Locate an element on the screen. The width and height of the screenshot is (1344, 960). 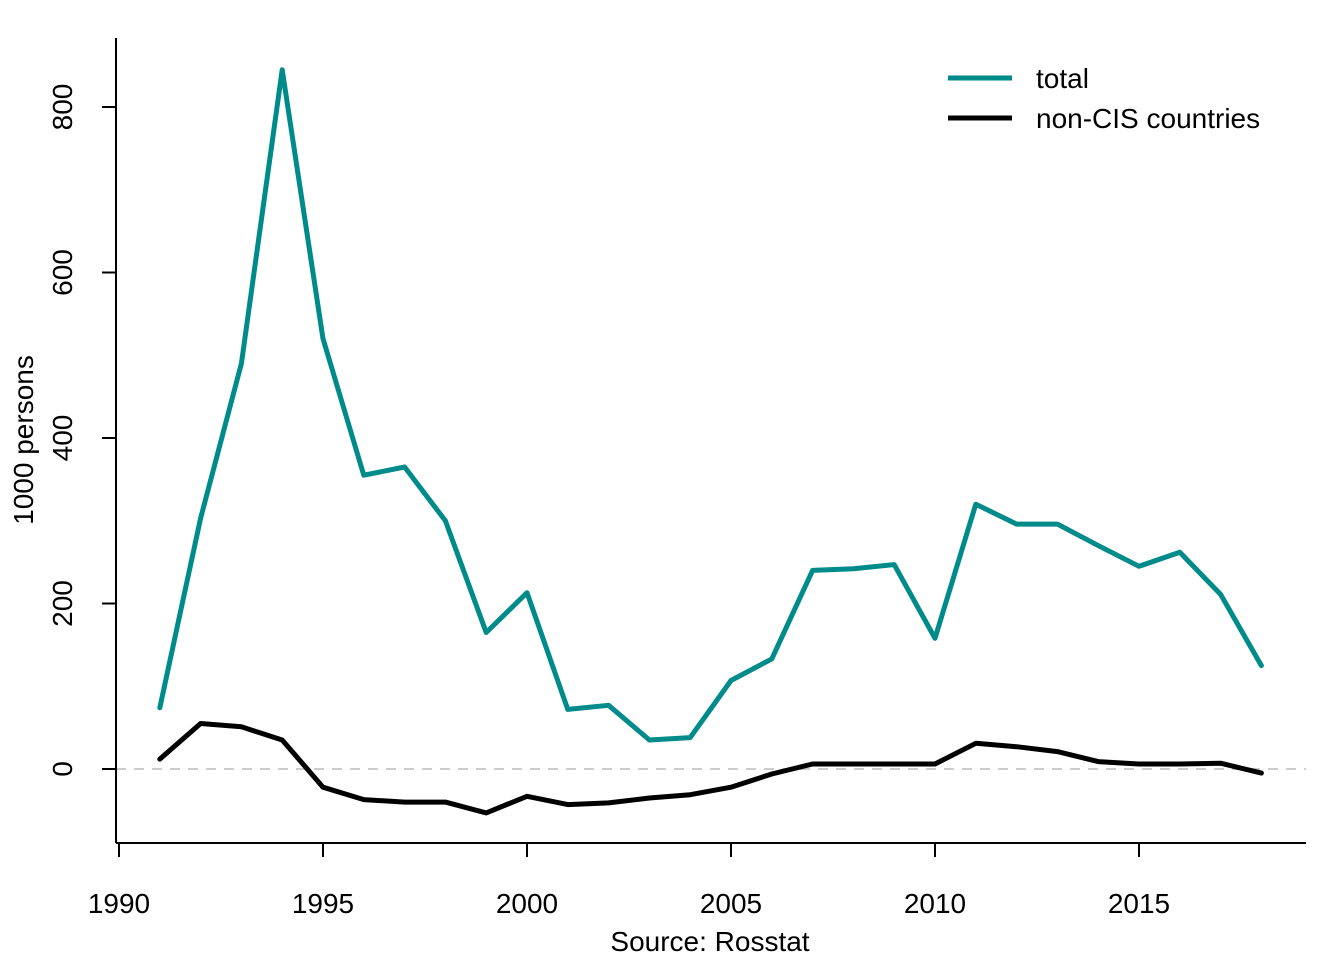
x-tick-label: 1990 is located at coordinates (119, 903).